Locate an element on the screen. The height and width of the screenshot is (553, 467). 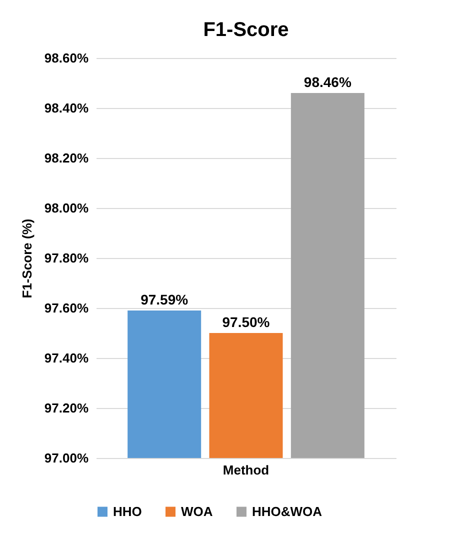
legend-label: HHO is located at coordinates (127, 511).